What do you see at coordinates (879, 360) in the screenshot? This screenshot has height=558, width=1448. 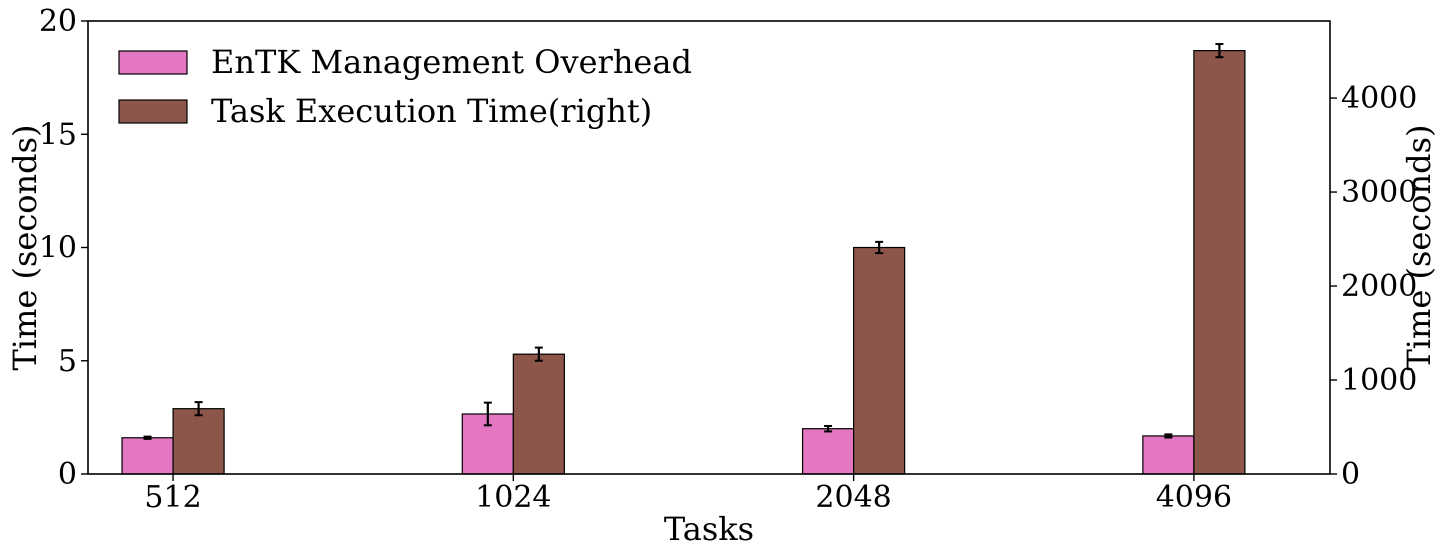 I see `bar-task-execution-time-2048` at bounding box center [879, 360].